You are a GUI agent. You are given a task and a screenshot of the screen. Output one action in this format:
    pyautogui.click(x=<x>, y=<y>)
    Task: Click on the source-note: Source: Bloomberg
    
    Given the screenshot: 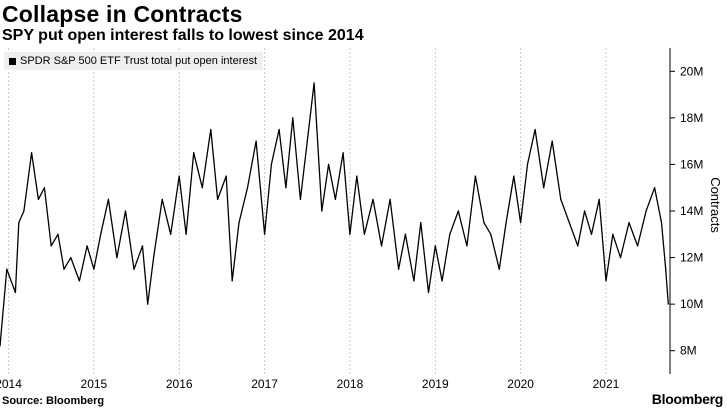 What is the action you would take?
    pyautogui.click(x=53, y=401)
    